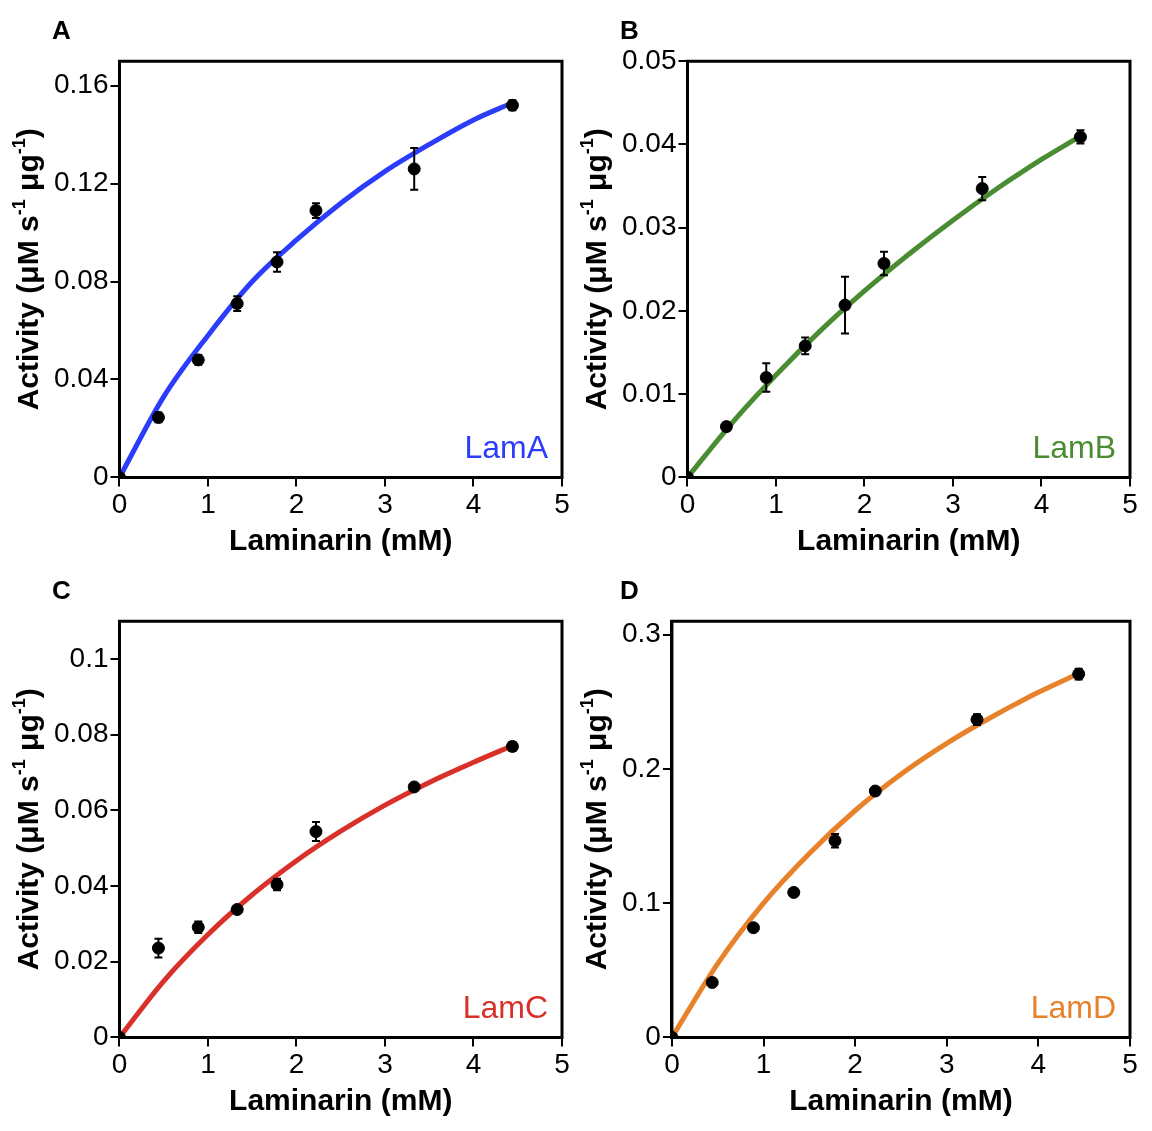  What do you see at coordinates (506, 447) in the screenshot?
I see `text: LamA` at bounding box center [506, 447].